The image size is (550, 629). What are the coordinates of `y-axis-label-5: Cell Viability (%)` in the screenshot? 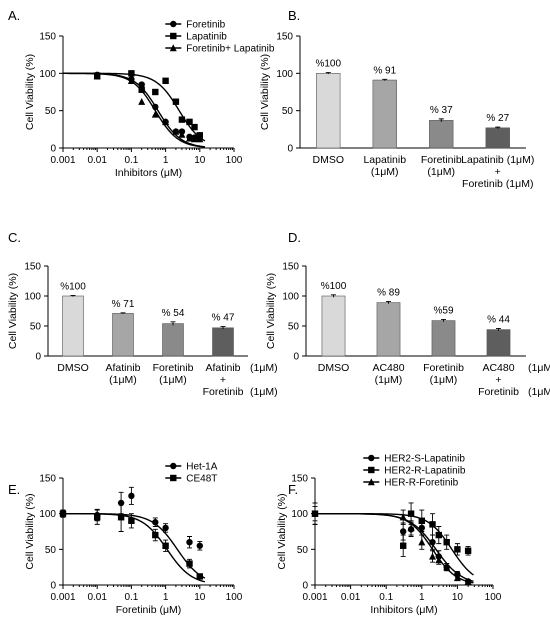 It's located at (282, 531).